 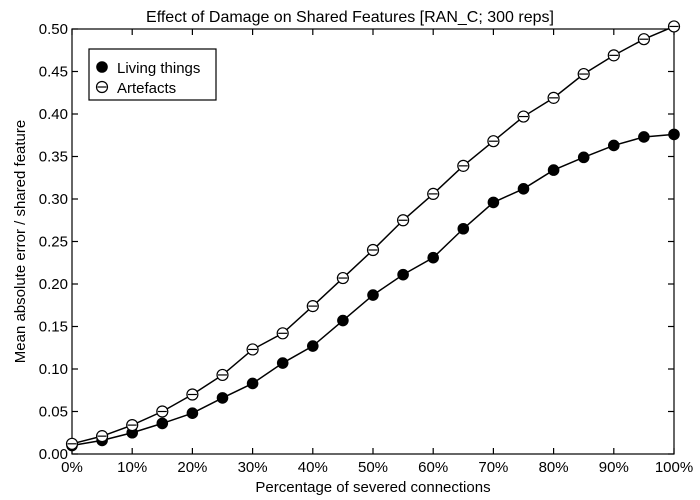 I want to click on x-tick-label: 90%, so click(x=614, y=467).